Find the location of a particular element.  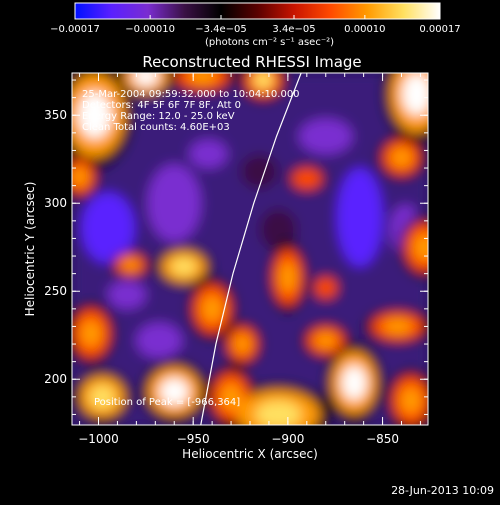

colorbar-tick-label: 0.00010 is located at coordinates (364, 29).